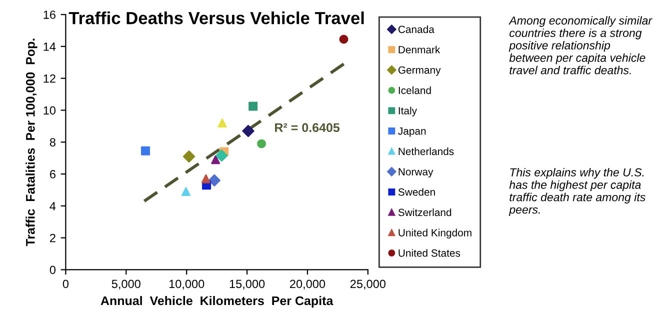  I want to click on y-tick-label: 8, so click(53, 142).